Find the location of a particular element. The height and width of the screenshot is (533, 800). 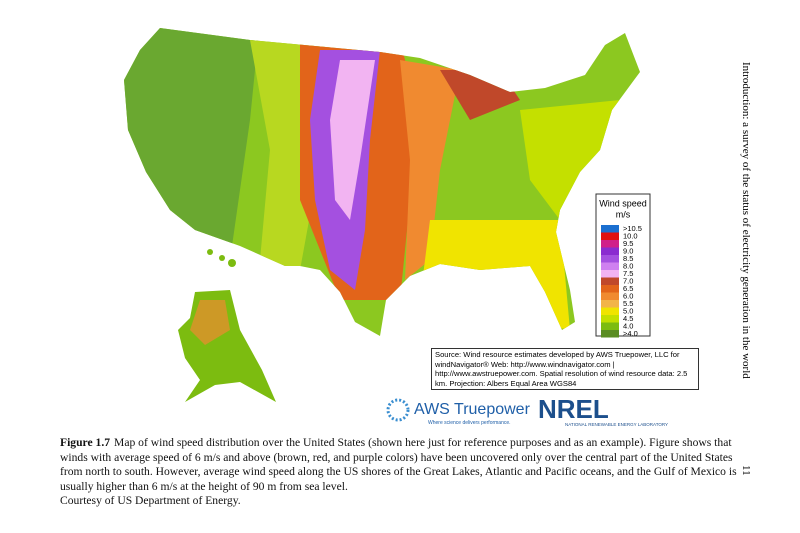

caption-credit: Courtesy of US Department of Energy. is located at coordinates (150, 501).